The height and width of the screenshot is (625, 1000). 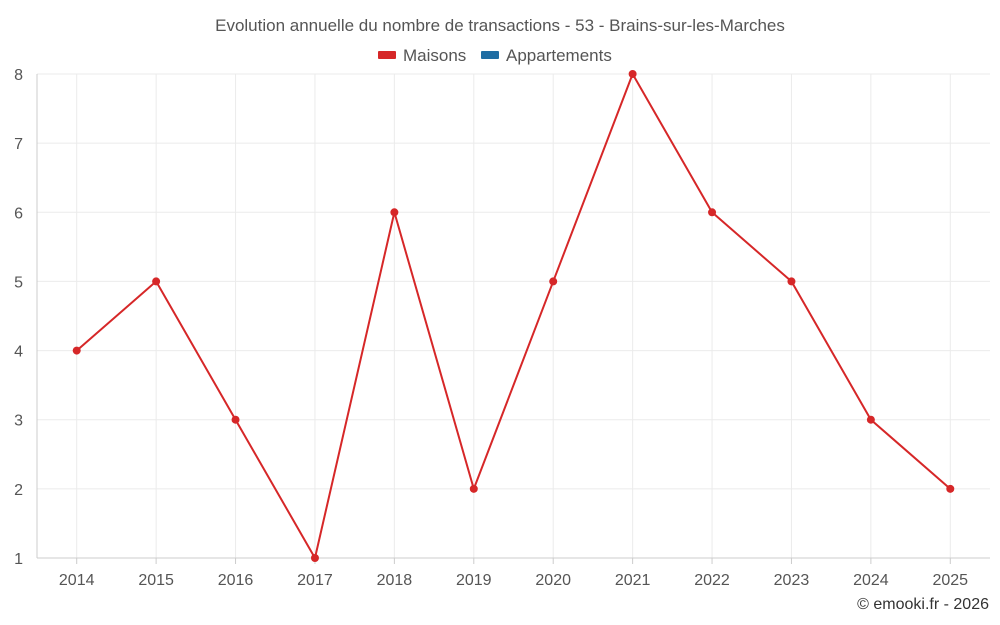 I want to click on legend: Maisons Appartements, so click(x=495, y=55).